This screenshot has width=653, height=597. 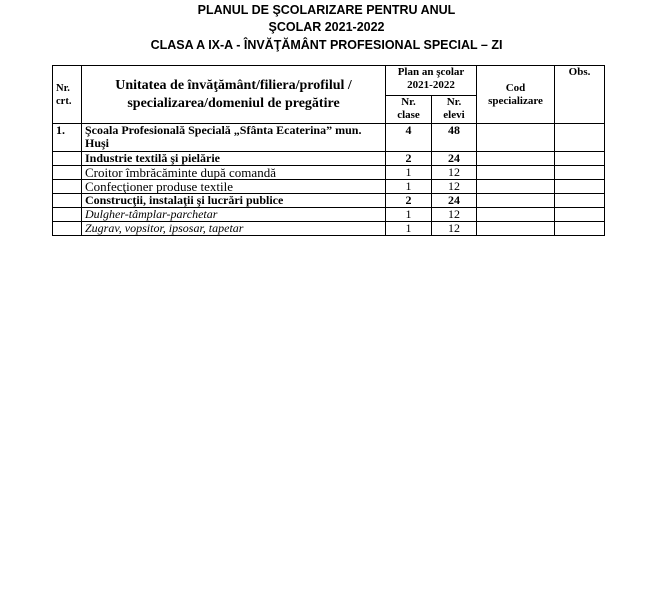 I want to click on header-cod: Cod specializare, so click(x=515, y=94).